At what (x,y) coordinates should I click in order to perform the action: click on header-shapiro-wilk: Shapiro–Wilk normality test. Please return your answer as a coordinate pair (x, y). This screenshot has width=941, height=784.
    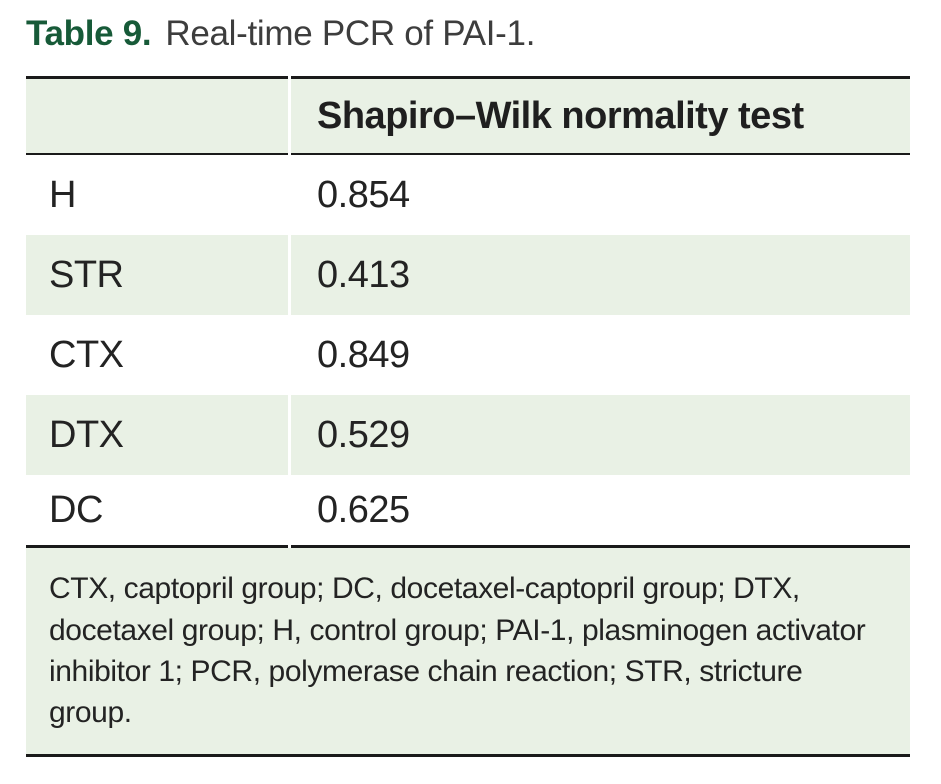
    Looking at the image, I should click on (600, 115).